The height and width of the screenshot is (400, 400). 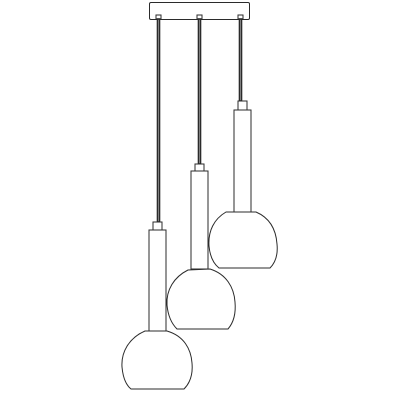 I want to click on socket-right, so click(x=242, y=105).